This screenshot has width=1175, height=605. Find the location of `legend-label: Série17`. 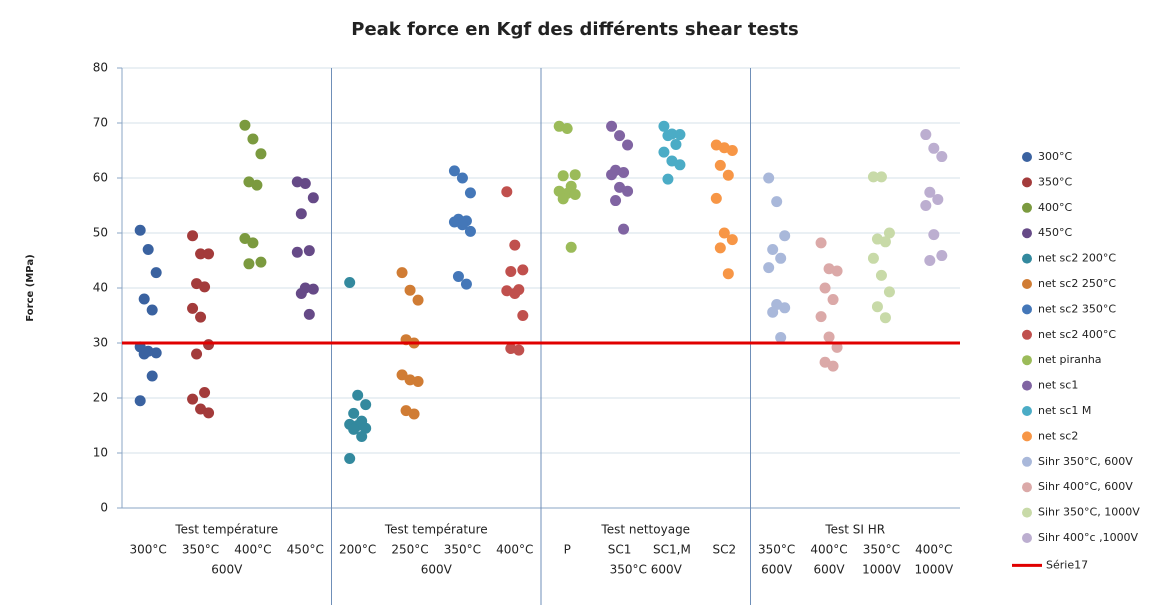

legend-label: Série17 is located at coordinates (1067, 564).